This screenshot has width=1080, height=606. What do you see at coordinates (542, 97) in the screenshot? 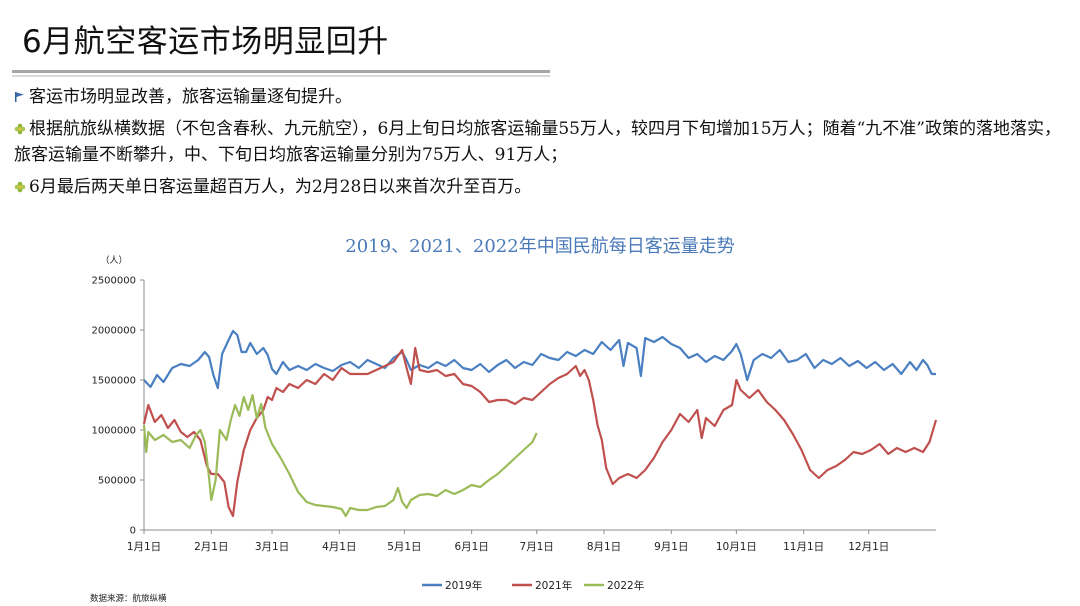
I see `bullet-item: 客运市场明显改善，旅客运输量逐旬提升。` at bounding box center [542, 97].